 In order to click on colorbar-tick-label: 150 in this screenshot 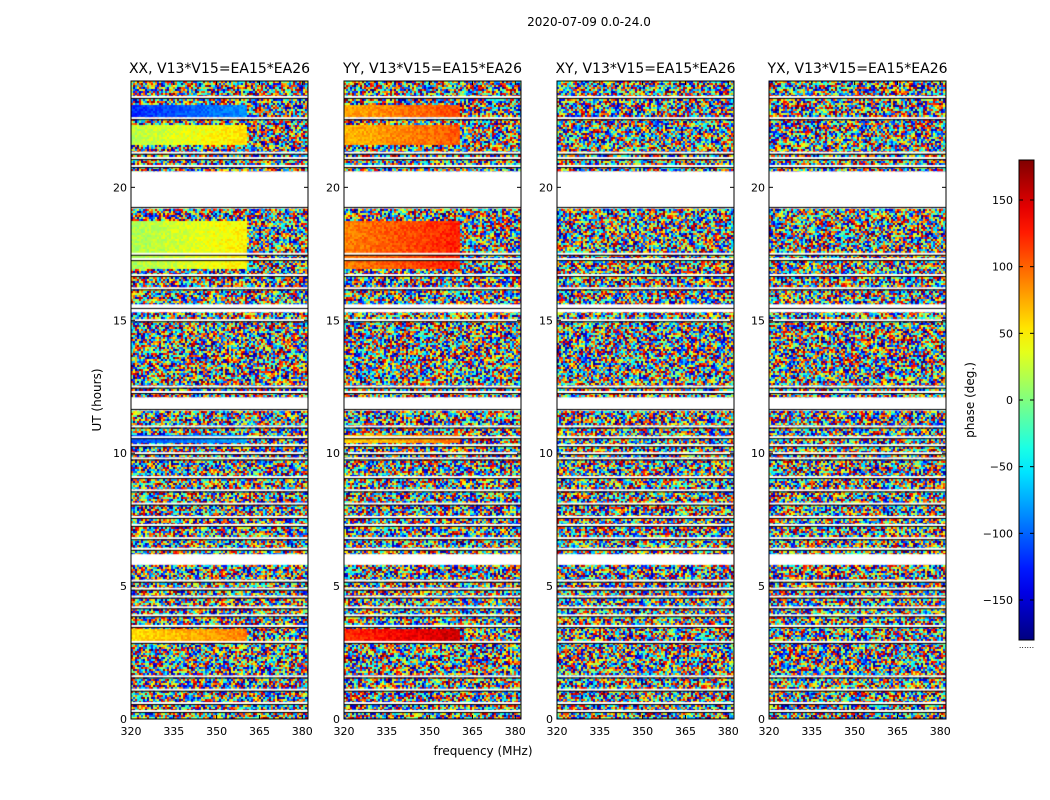, I will do `click(1002, 200)`.